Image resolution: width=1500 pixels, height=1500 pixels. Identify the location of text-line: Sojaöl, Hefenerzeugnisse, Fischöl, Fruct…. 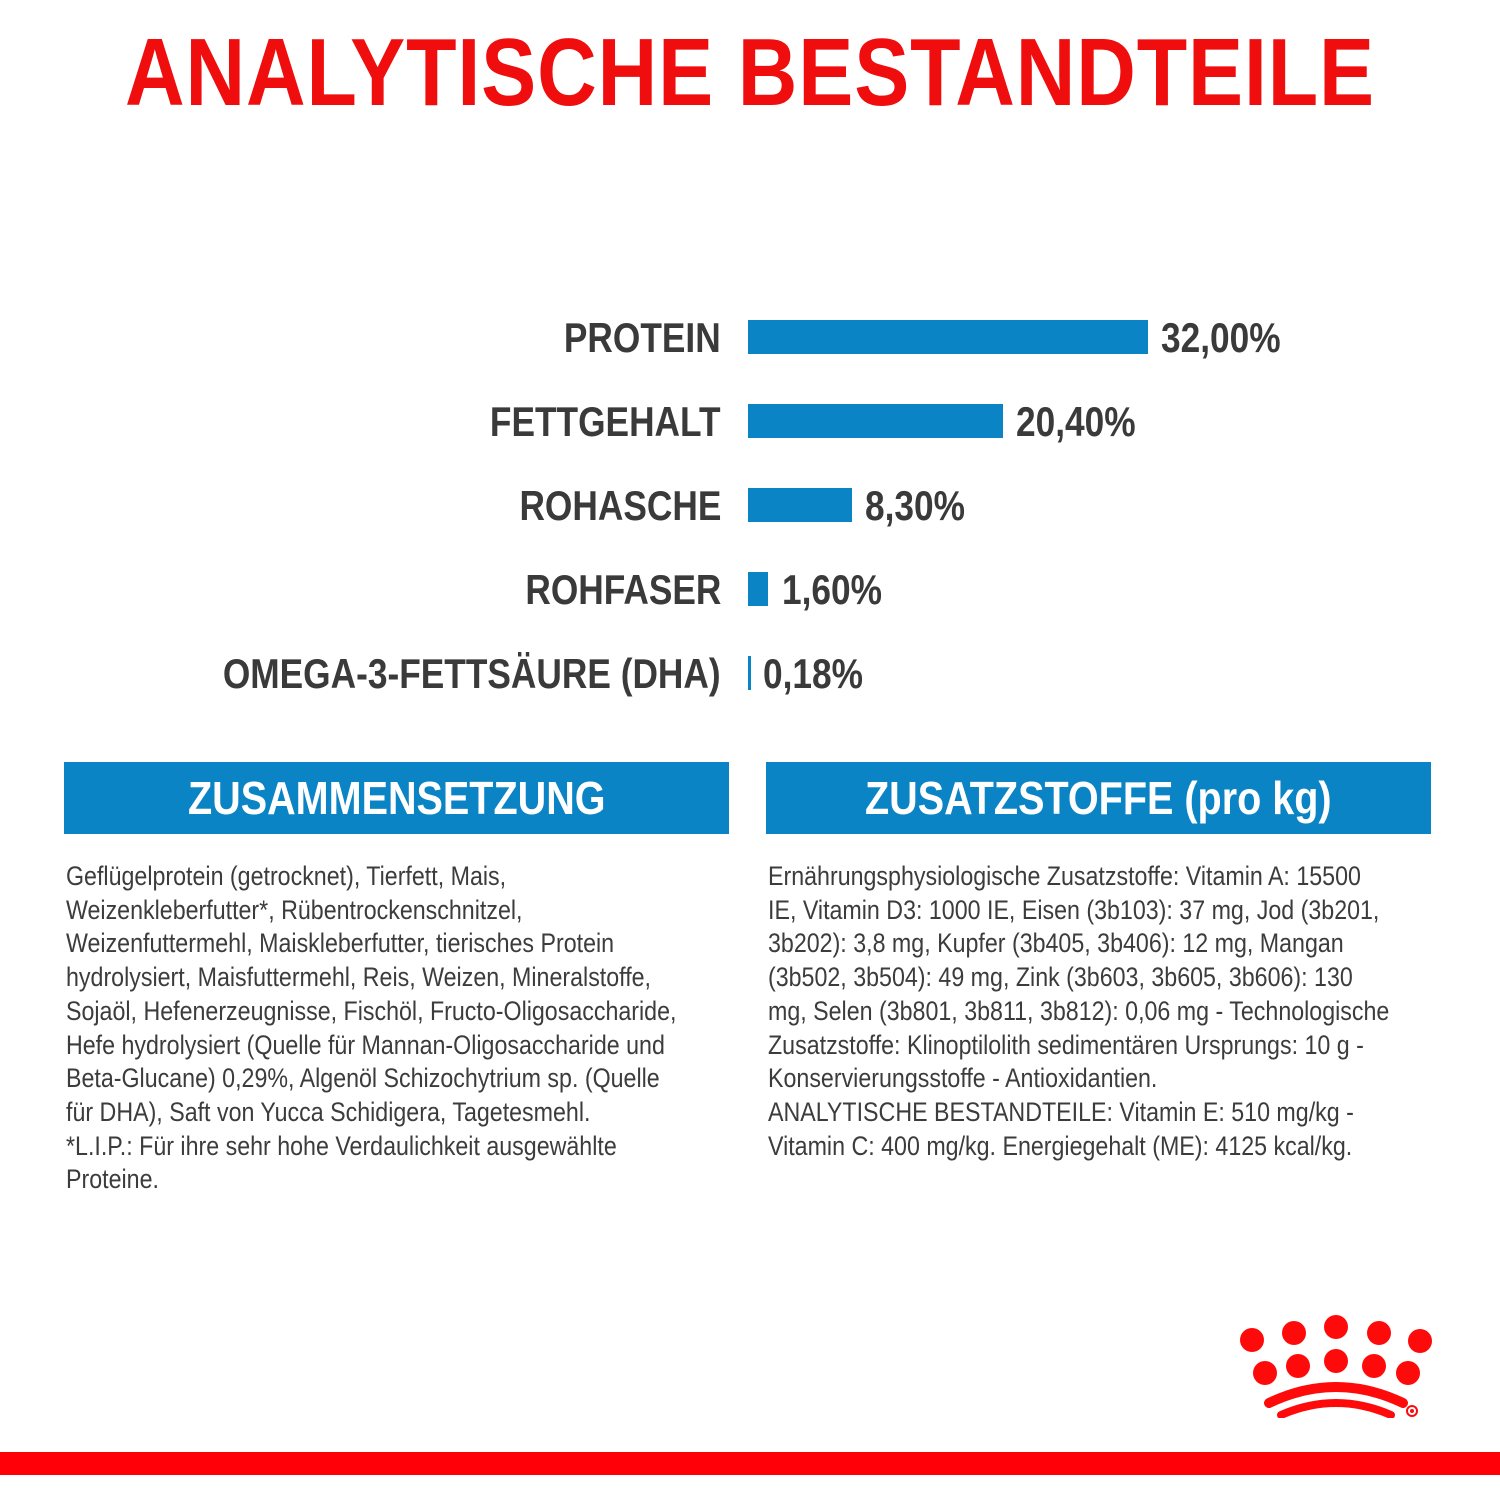
(371, 1010).